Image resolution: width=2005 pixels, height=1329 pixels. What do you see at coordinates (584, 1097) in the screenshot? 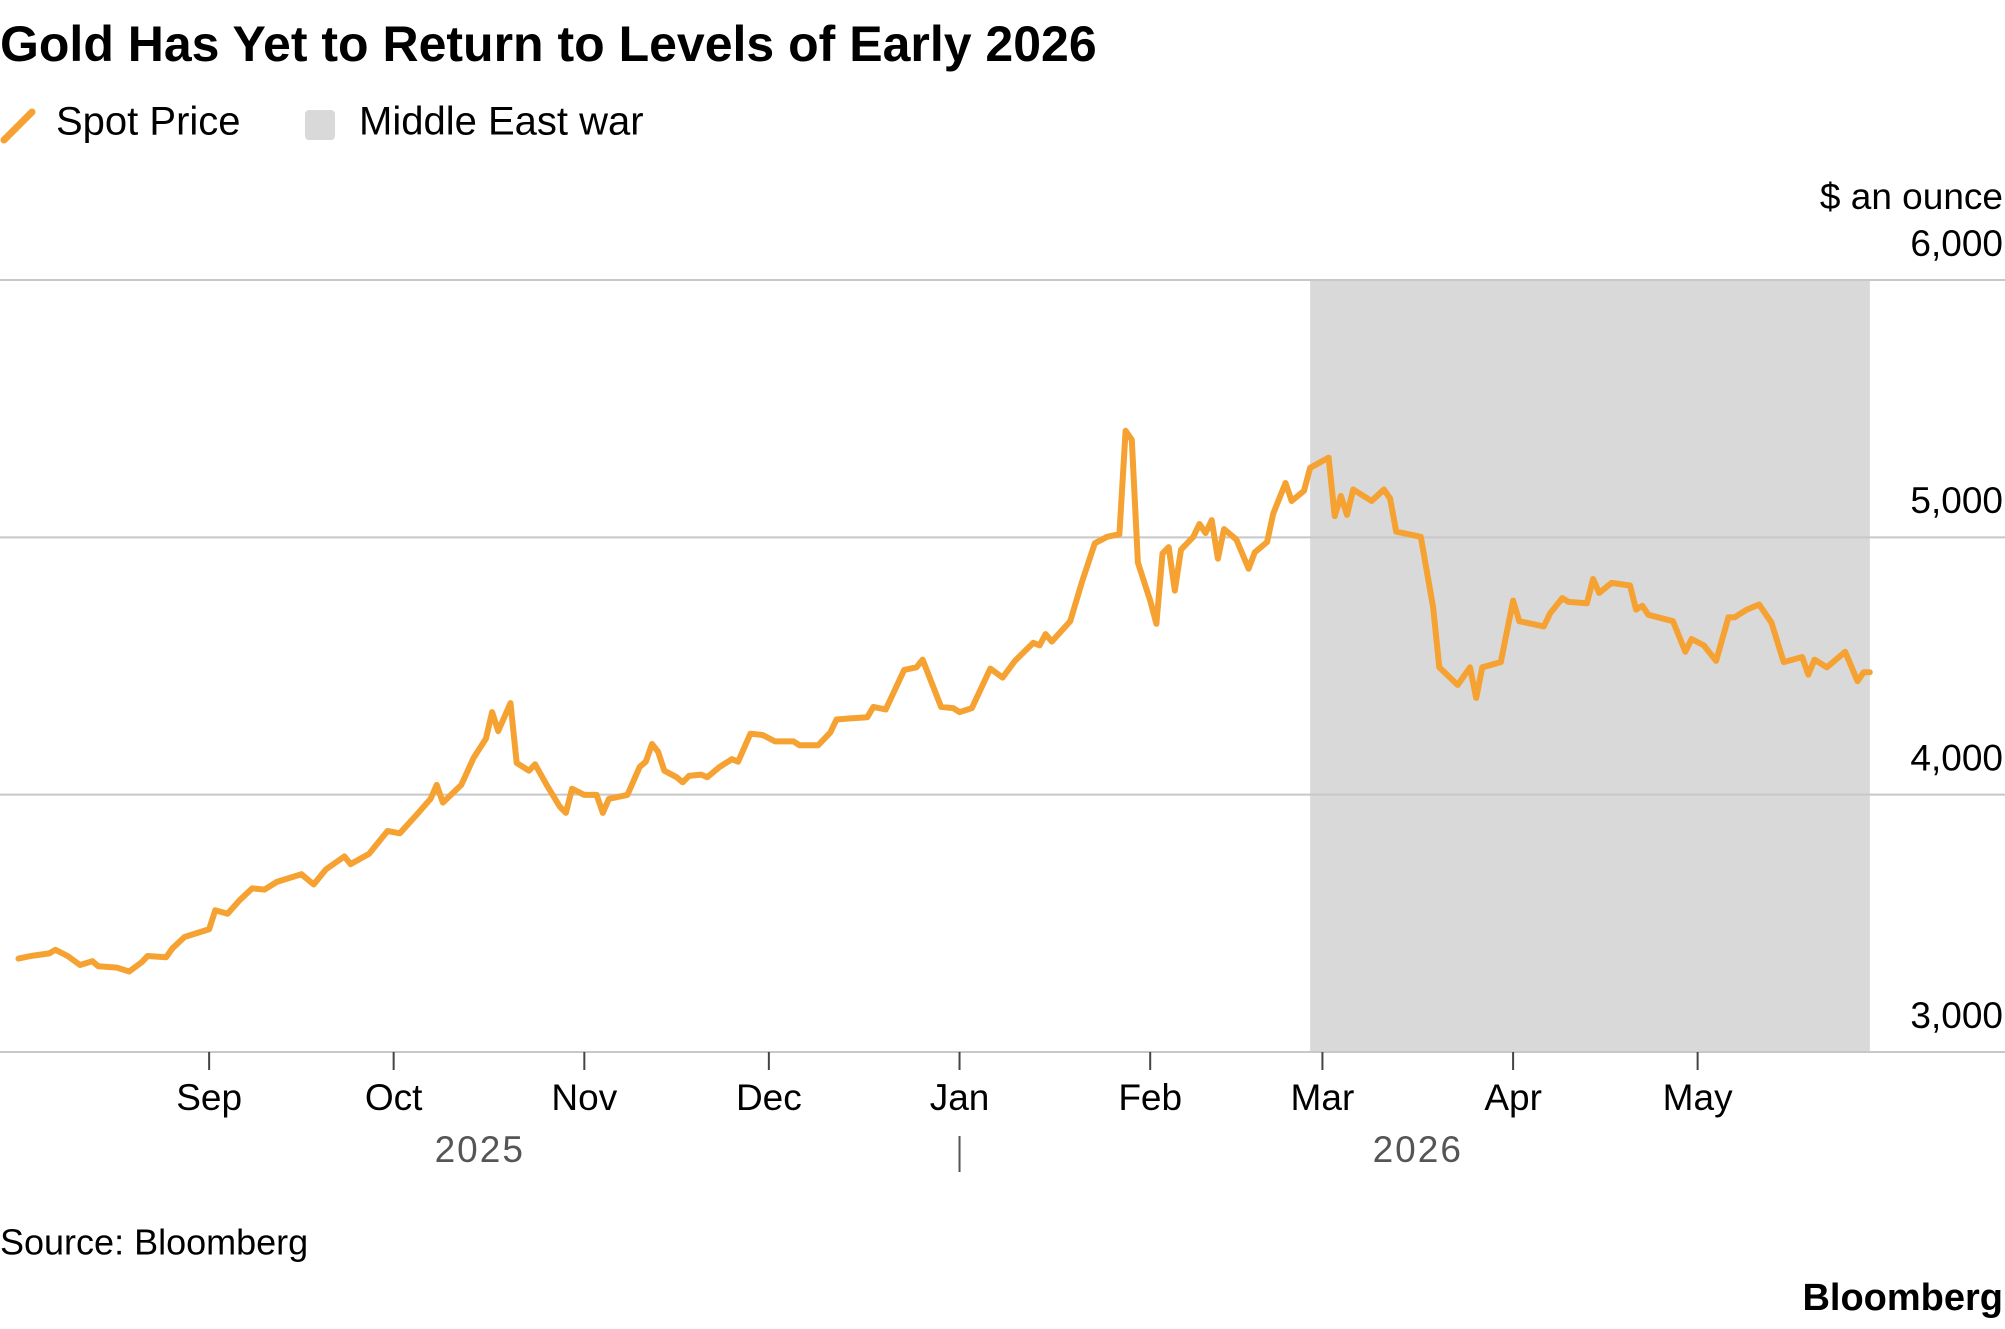
I see `x-tick-label: Nov` at bounding box center [584, 1097].